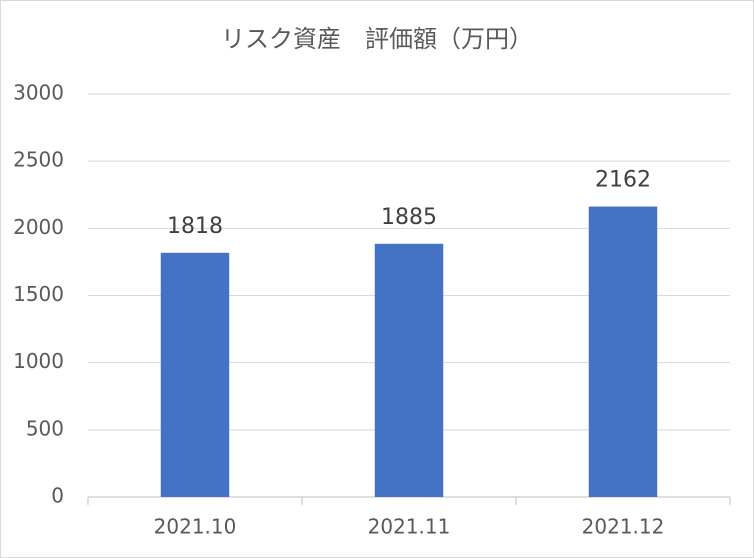 Image resolution: width=754 pixels, height=558 pixels. Describe the element at coordinates (623, 180) in the screenshot. I see `data-label: 2162` at that location.